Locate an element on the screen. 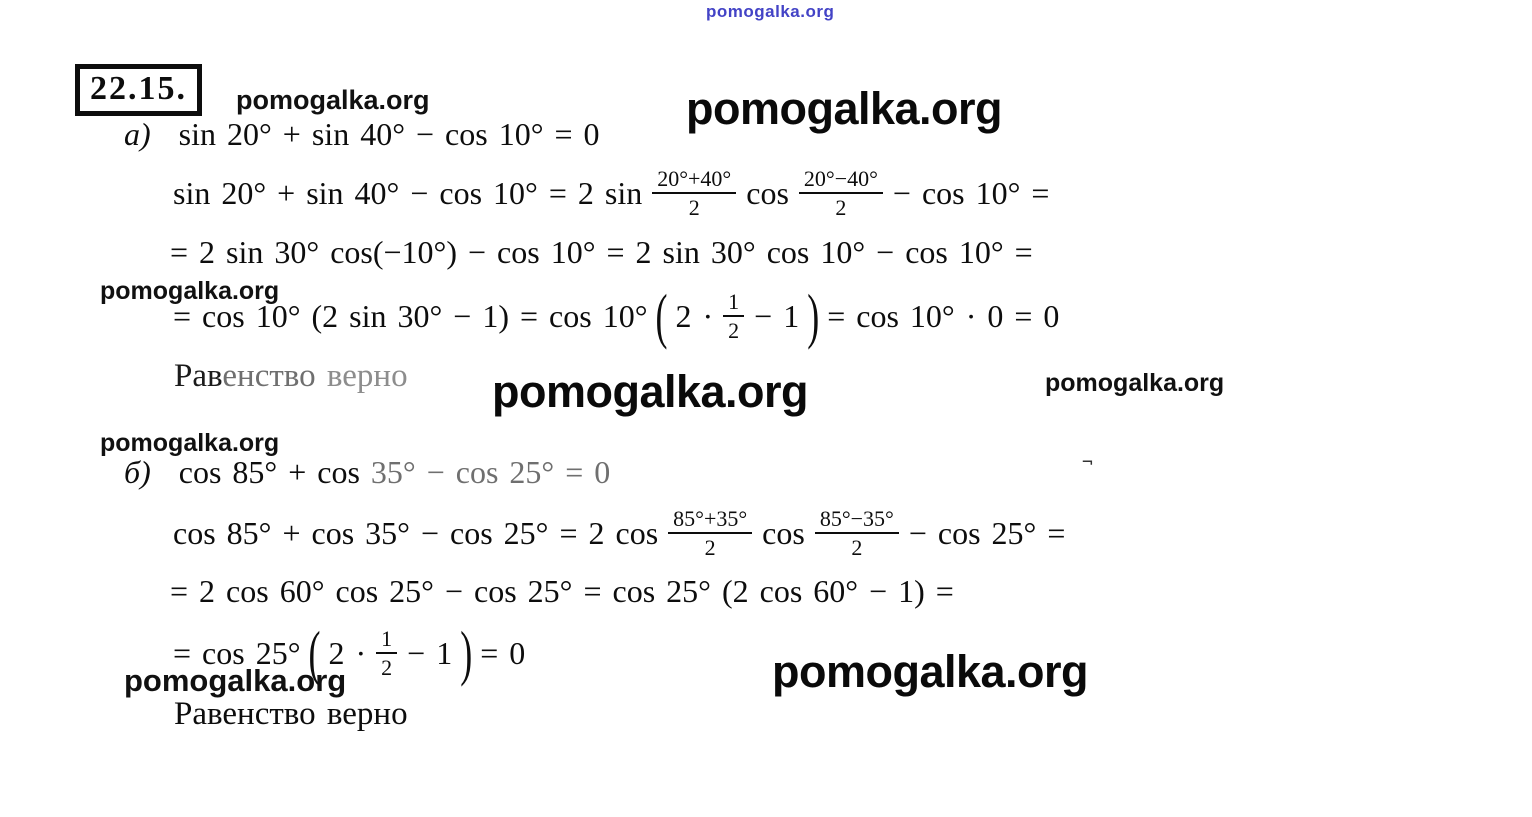 The height and width of the screenshot is (817, 1532). part-b-statement: cos 85° + cos is located at coordinates (269, 472).